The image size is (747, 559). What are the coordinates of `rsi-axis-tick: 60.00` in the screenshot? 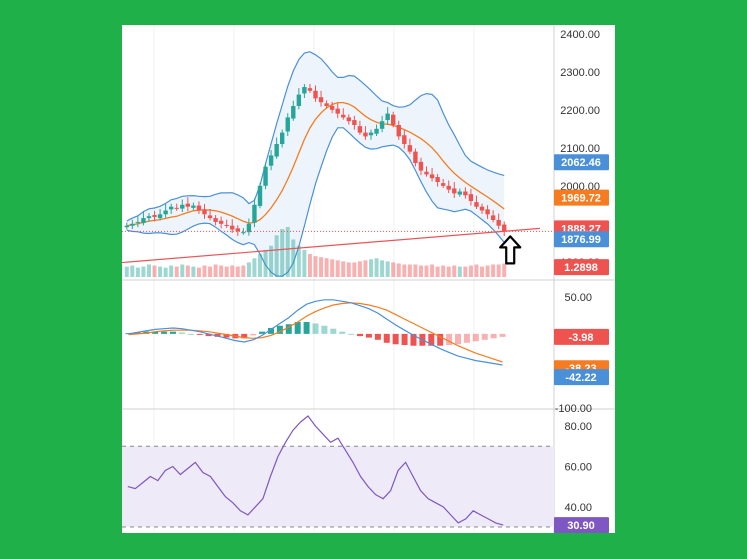 It's located at (578, 467).